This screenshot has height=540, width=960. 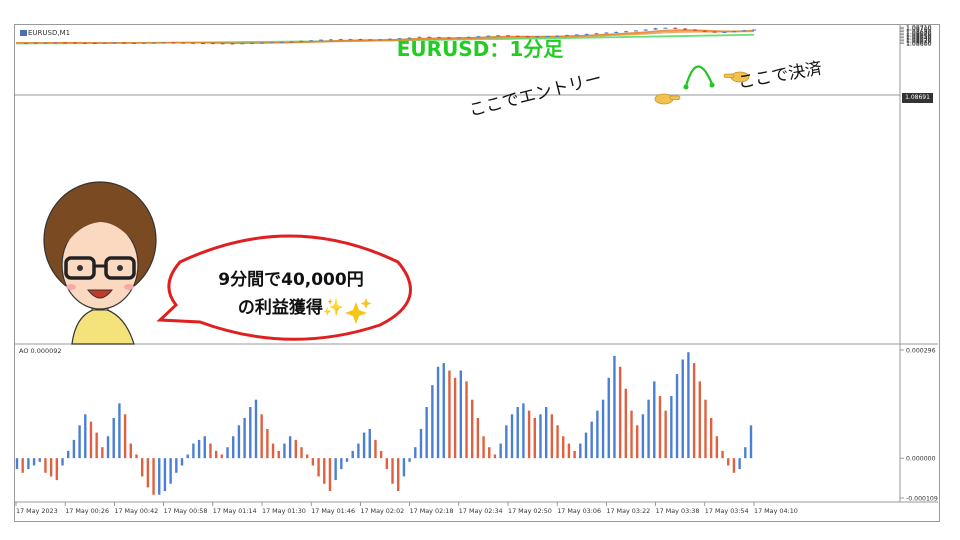 What do you see at coordinates (921, 459) in the screenshot?
I see `ao-tick-label: 0.000000` at bounding box center [921, 459].